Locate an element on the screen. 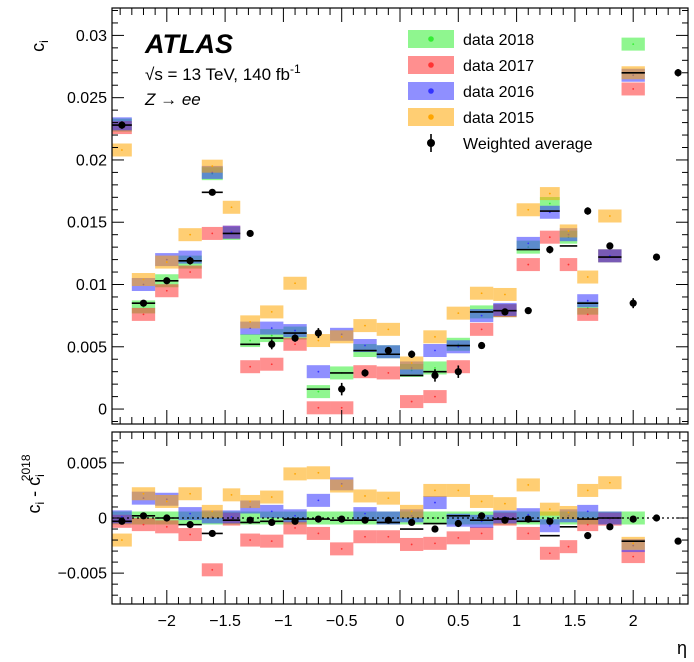 The width and height of the screenshot is (694, 662). legend-label-data-2018: data 2018 is located at coordinates (498, 40).